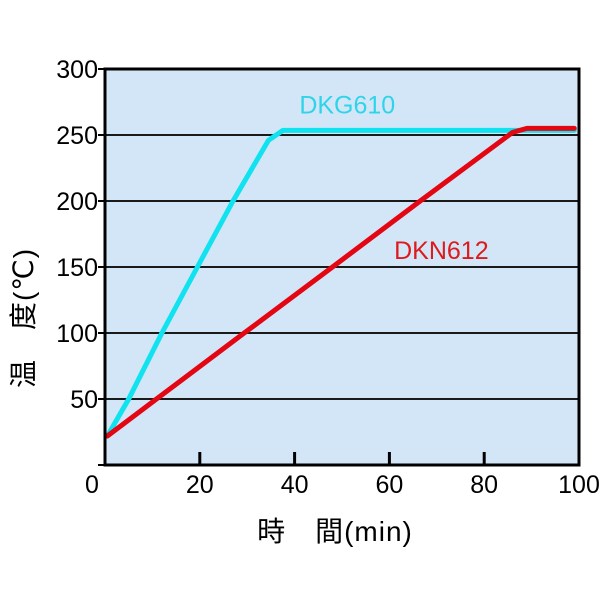  I want to click on y-tick-label-50: 50, so click(84, 400).